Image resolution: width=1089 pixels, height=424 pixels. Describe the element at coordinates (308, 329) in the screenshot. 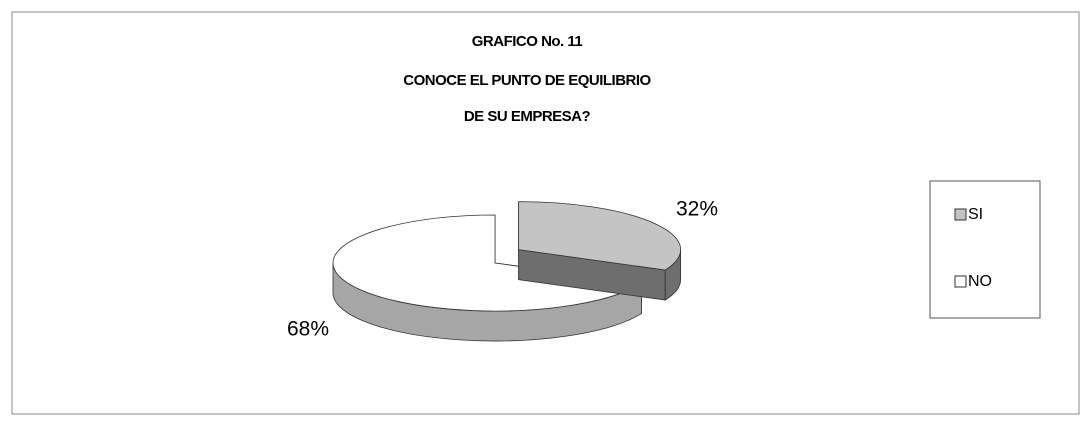

I see `value-label: 68%` at that location.